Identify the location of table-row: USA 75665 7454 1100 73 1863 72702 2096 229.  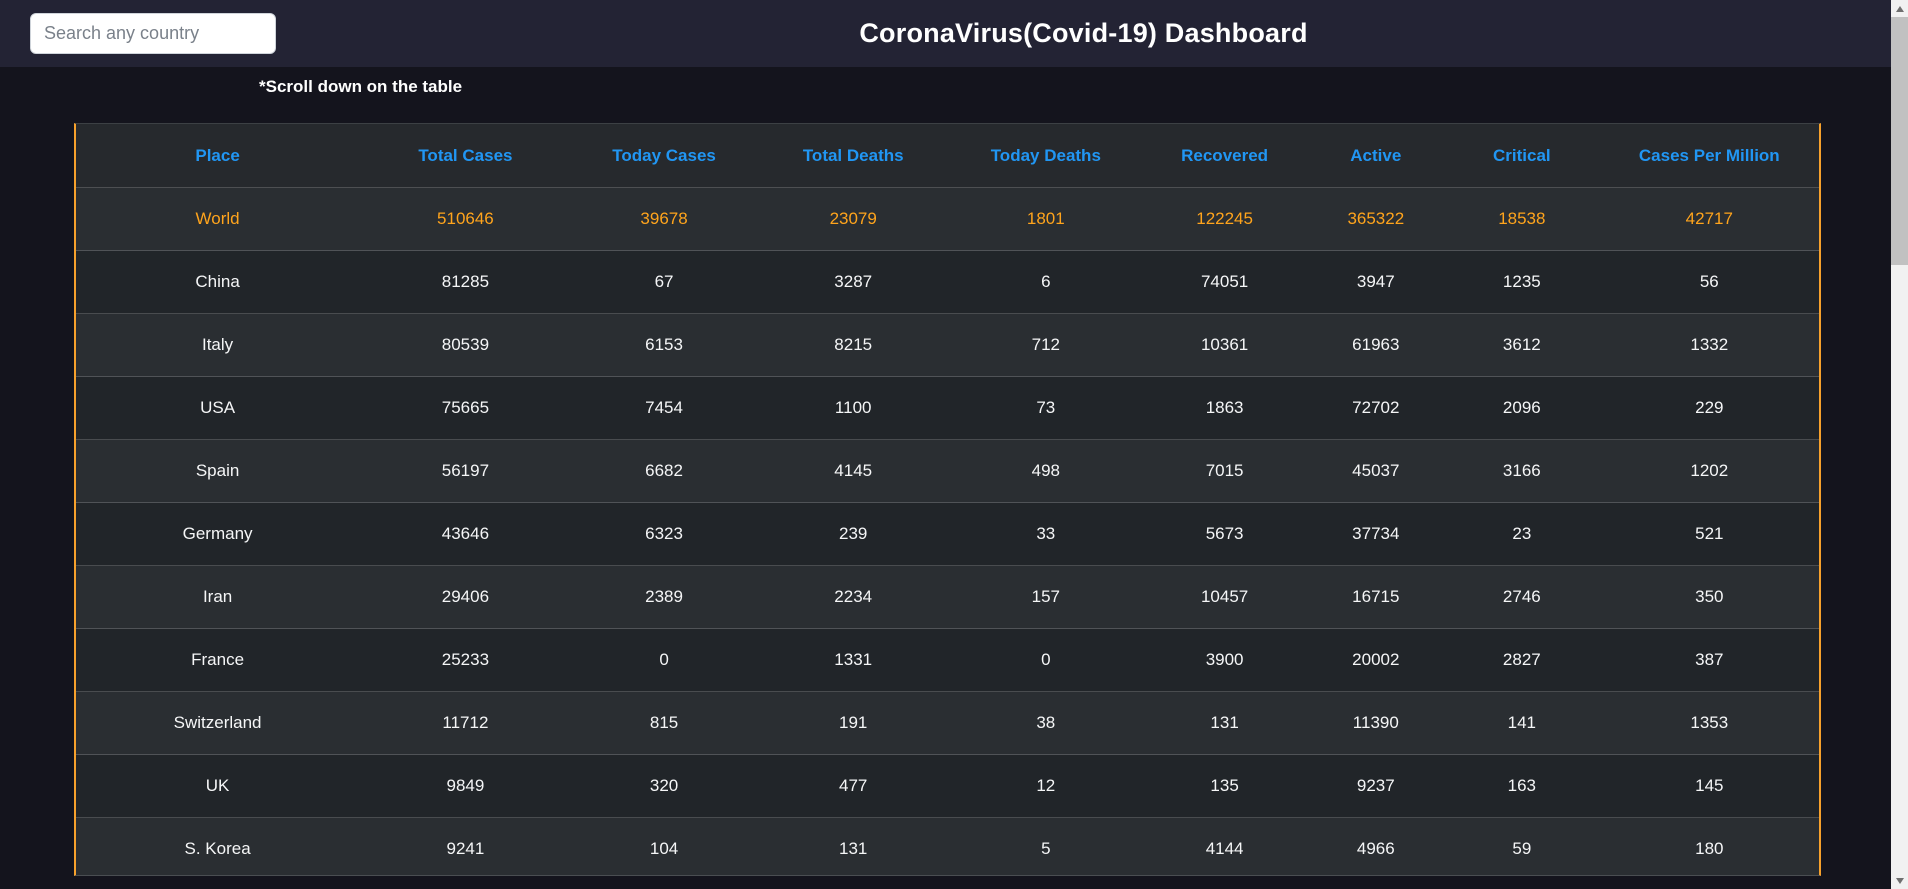
(947, 408).